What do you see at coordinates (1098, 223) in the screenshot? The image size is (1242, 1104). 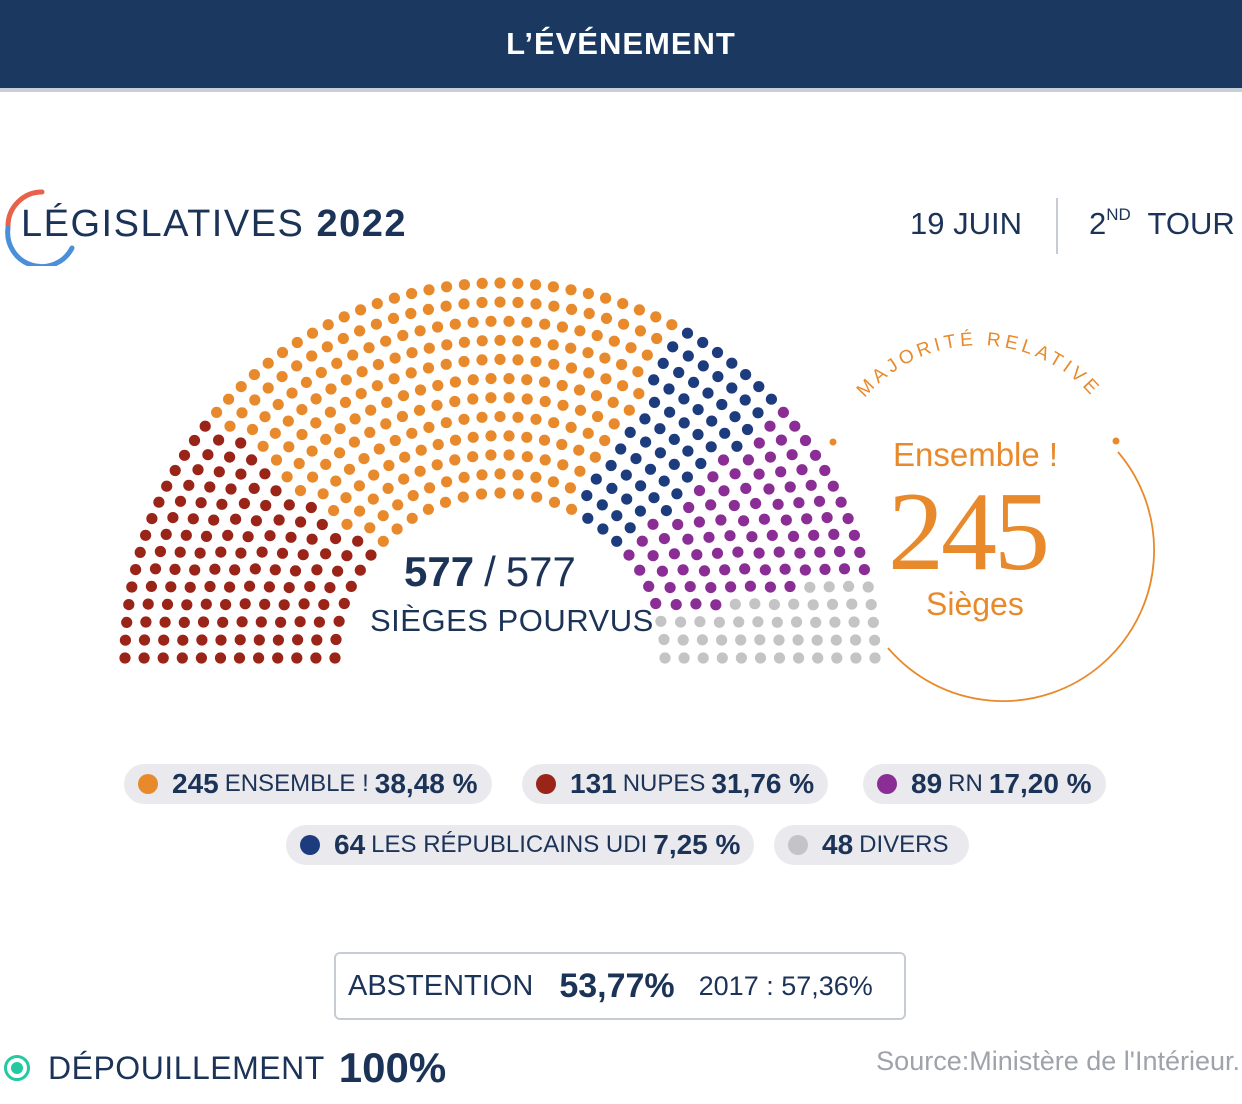 I see `round-number: 2` at bounding box center [1098, 223].